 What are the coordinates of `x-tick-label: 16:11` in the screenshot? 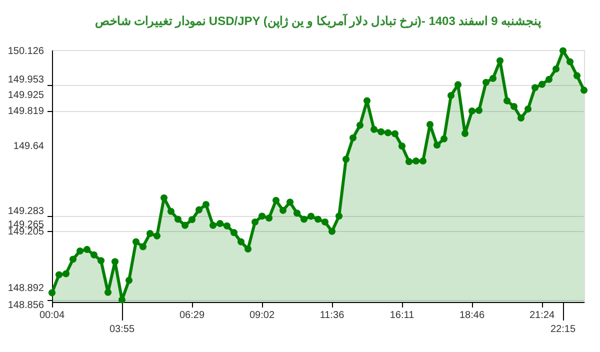 It's located at (402, 315).